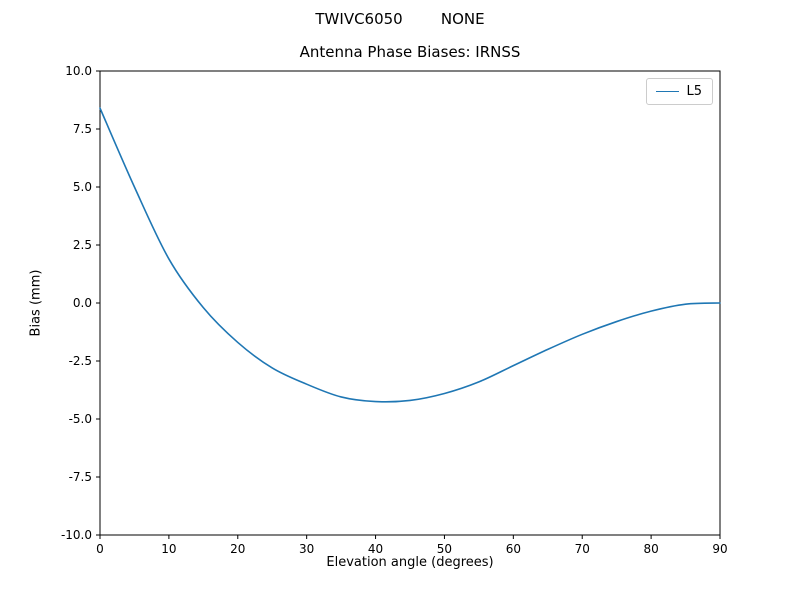 Image resolution: width=800 pixels, height=600 pixels. I want to click on x-tick-label: 70, so click(582, 549).